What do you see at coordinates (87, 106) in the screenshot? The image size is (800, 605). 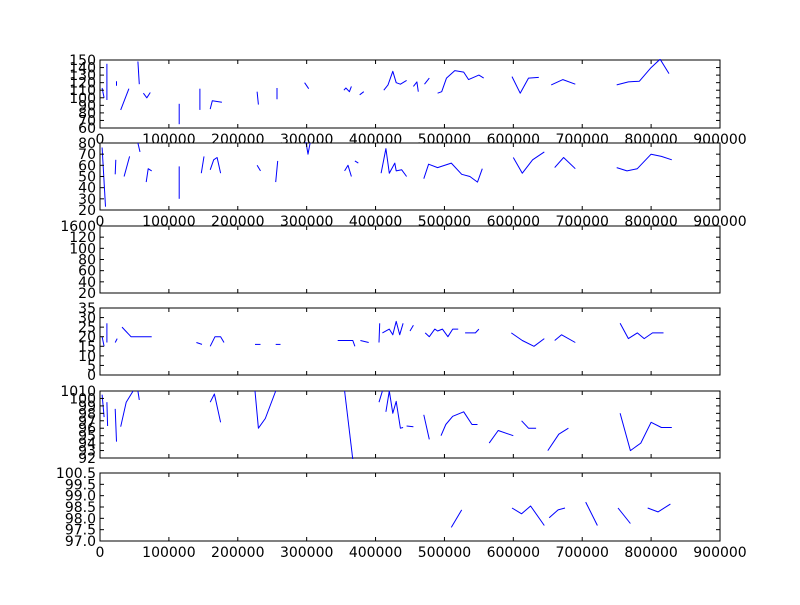 I see `y-tick-label: 90` at bounding box center [87, 106].